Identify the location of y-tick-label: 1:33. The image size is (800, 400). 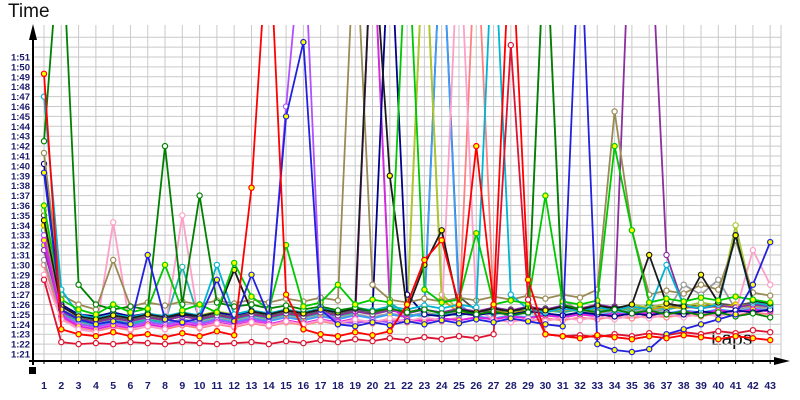
(20, 236).